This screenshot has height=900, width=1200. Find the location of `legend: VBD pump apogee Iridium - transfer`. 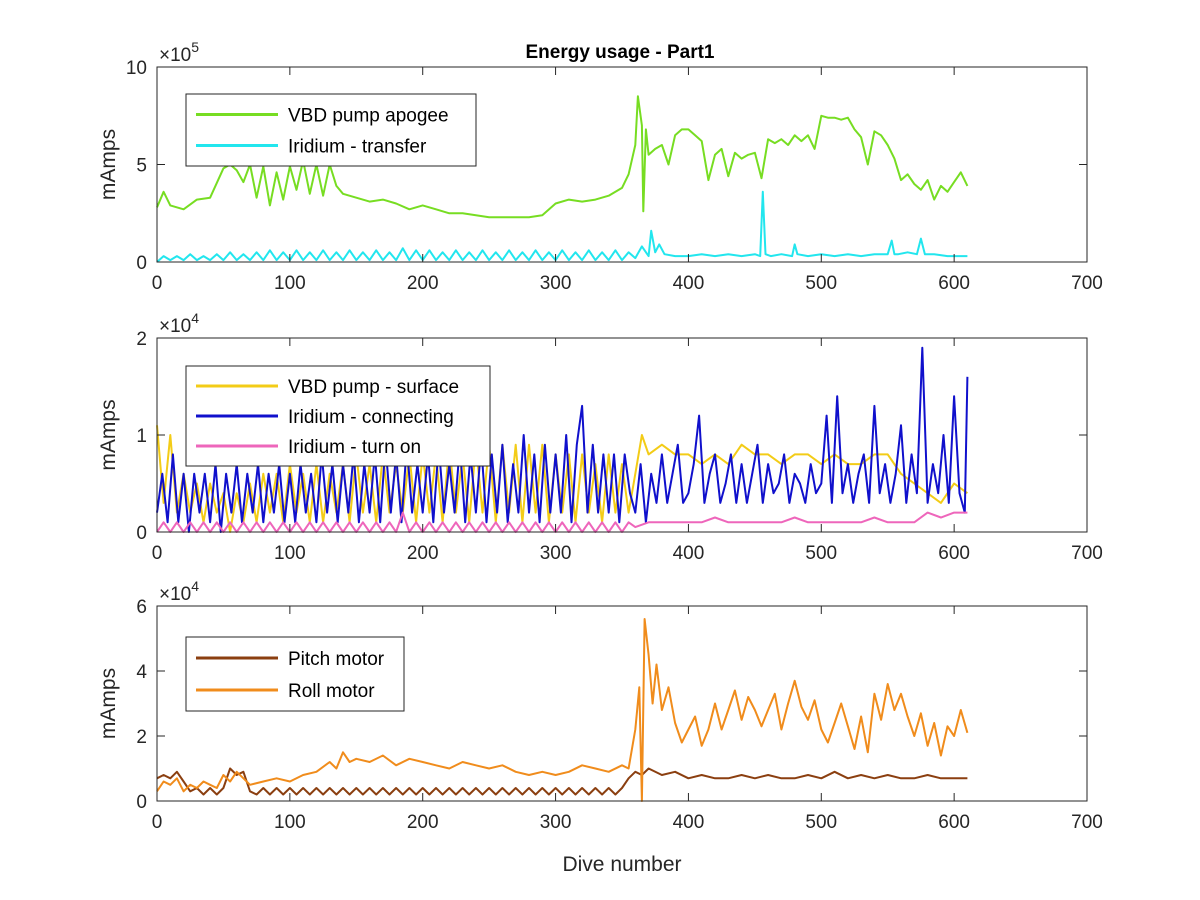

legend: VBD pump apogee Iridium - transfer is located at coordinates (331, 130).